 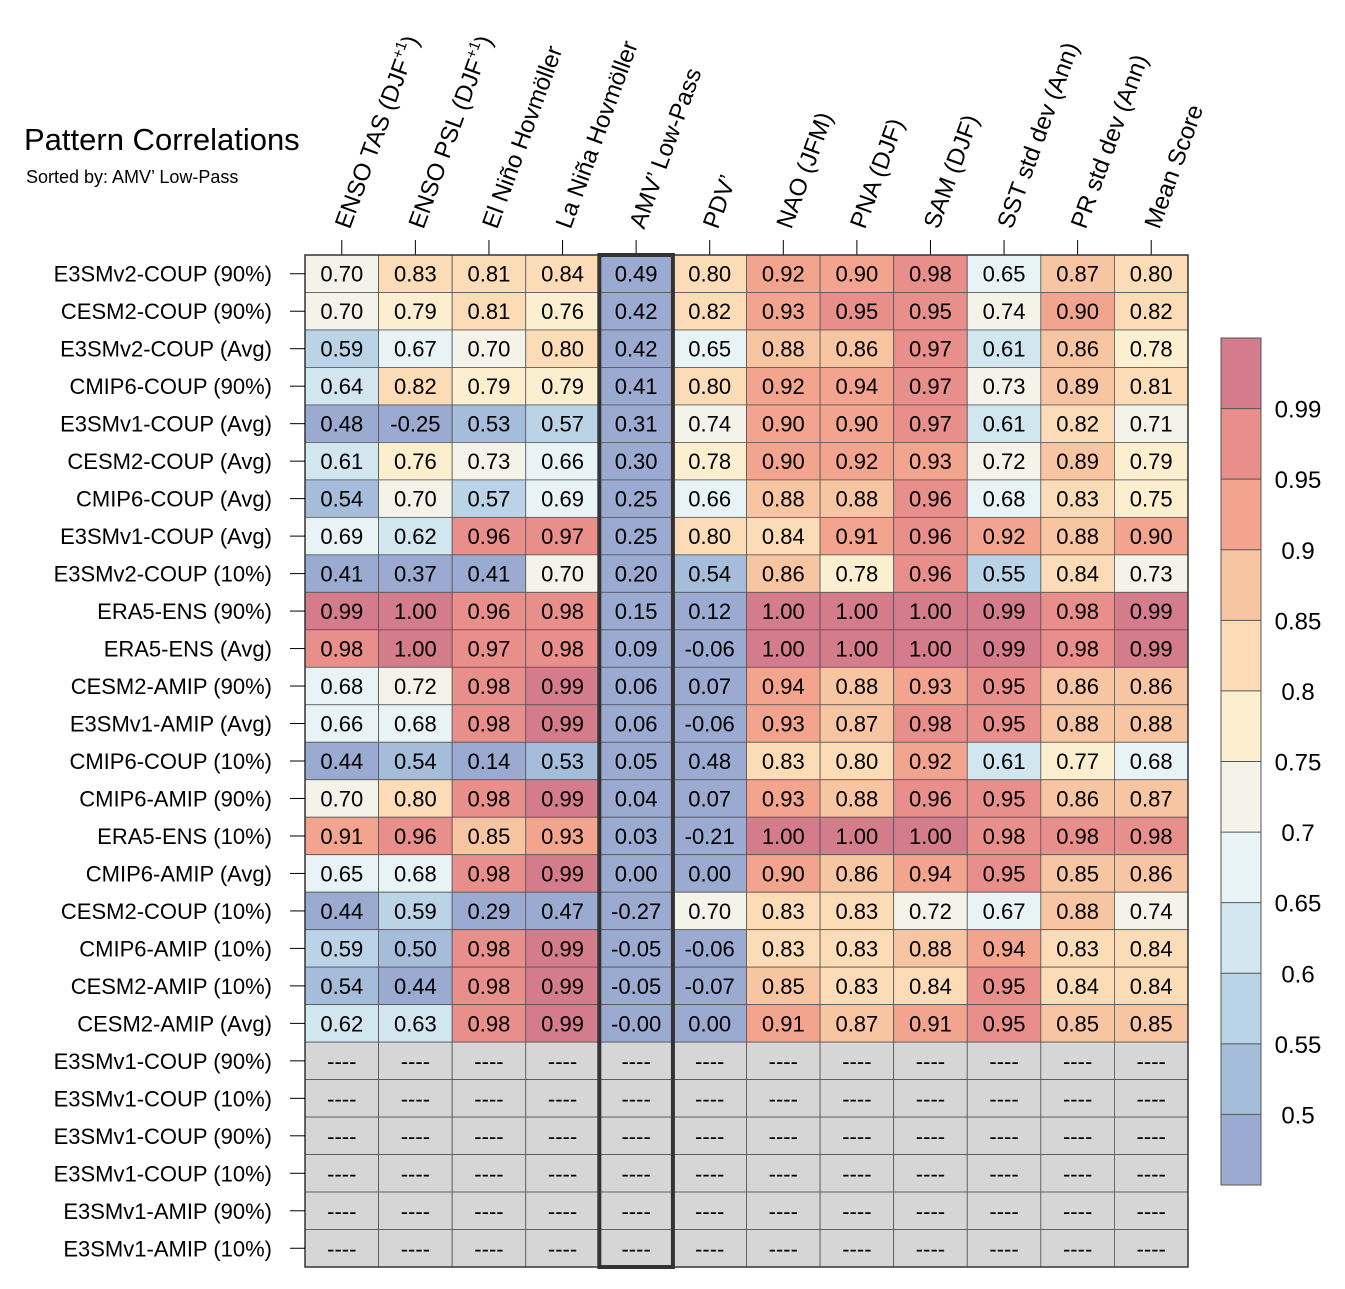 I want to click on cell-value-label: 0.86, so click(x=1077, y=349).